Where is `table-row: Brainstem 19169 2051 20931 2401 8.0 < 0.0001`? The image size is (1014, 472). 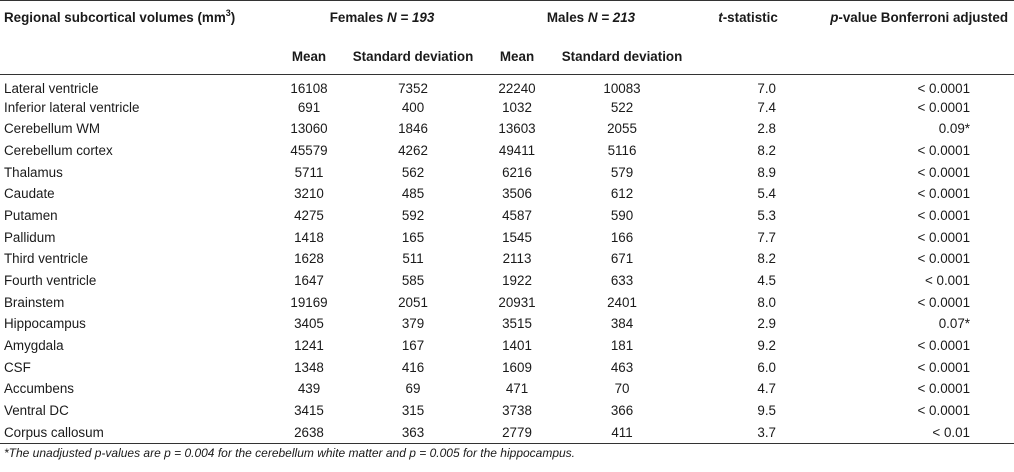
table-row: Brainstem 19169 2051 20931 2401 8.0 < 0.0001 is located at coordinates (507, 302).